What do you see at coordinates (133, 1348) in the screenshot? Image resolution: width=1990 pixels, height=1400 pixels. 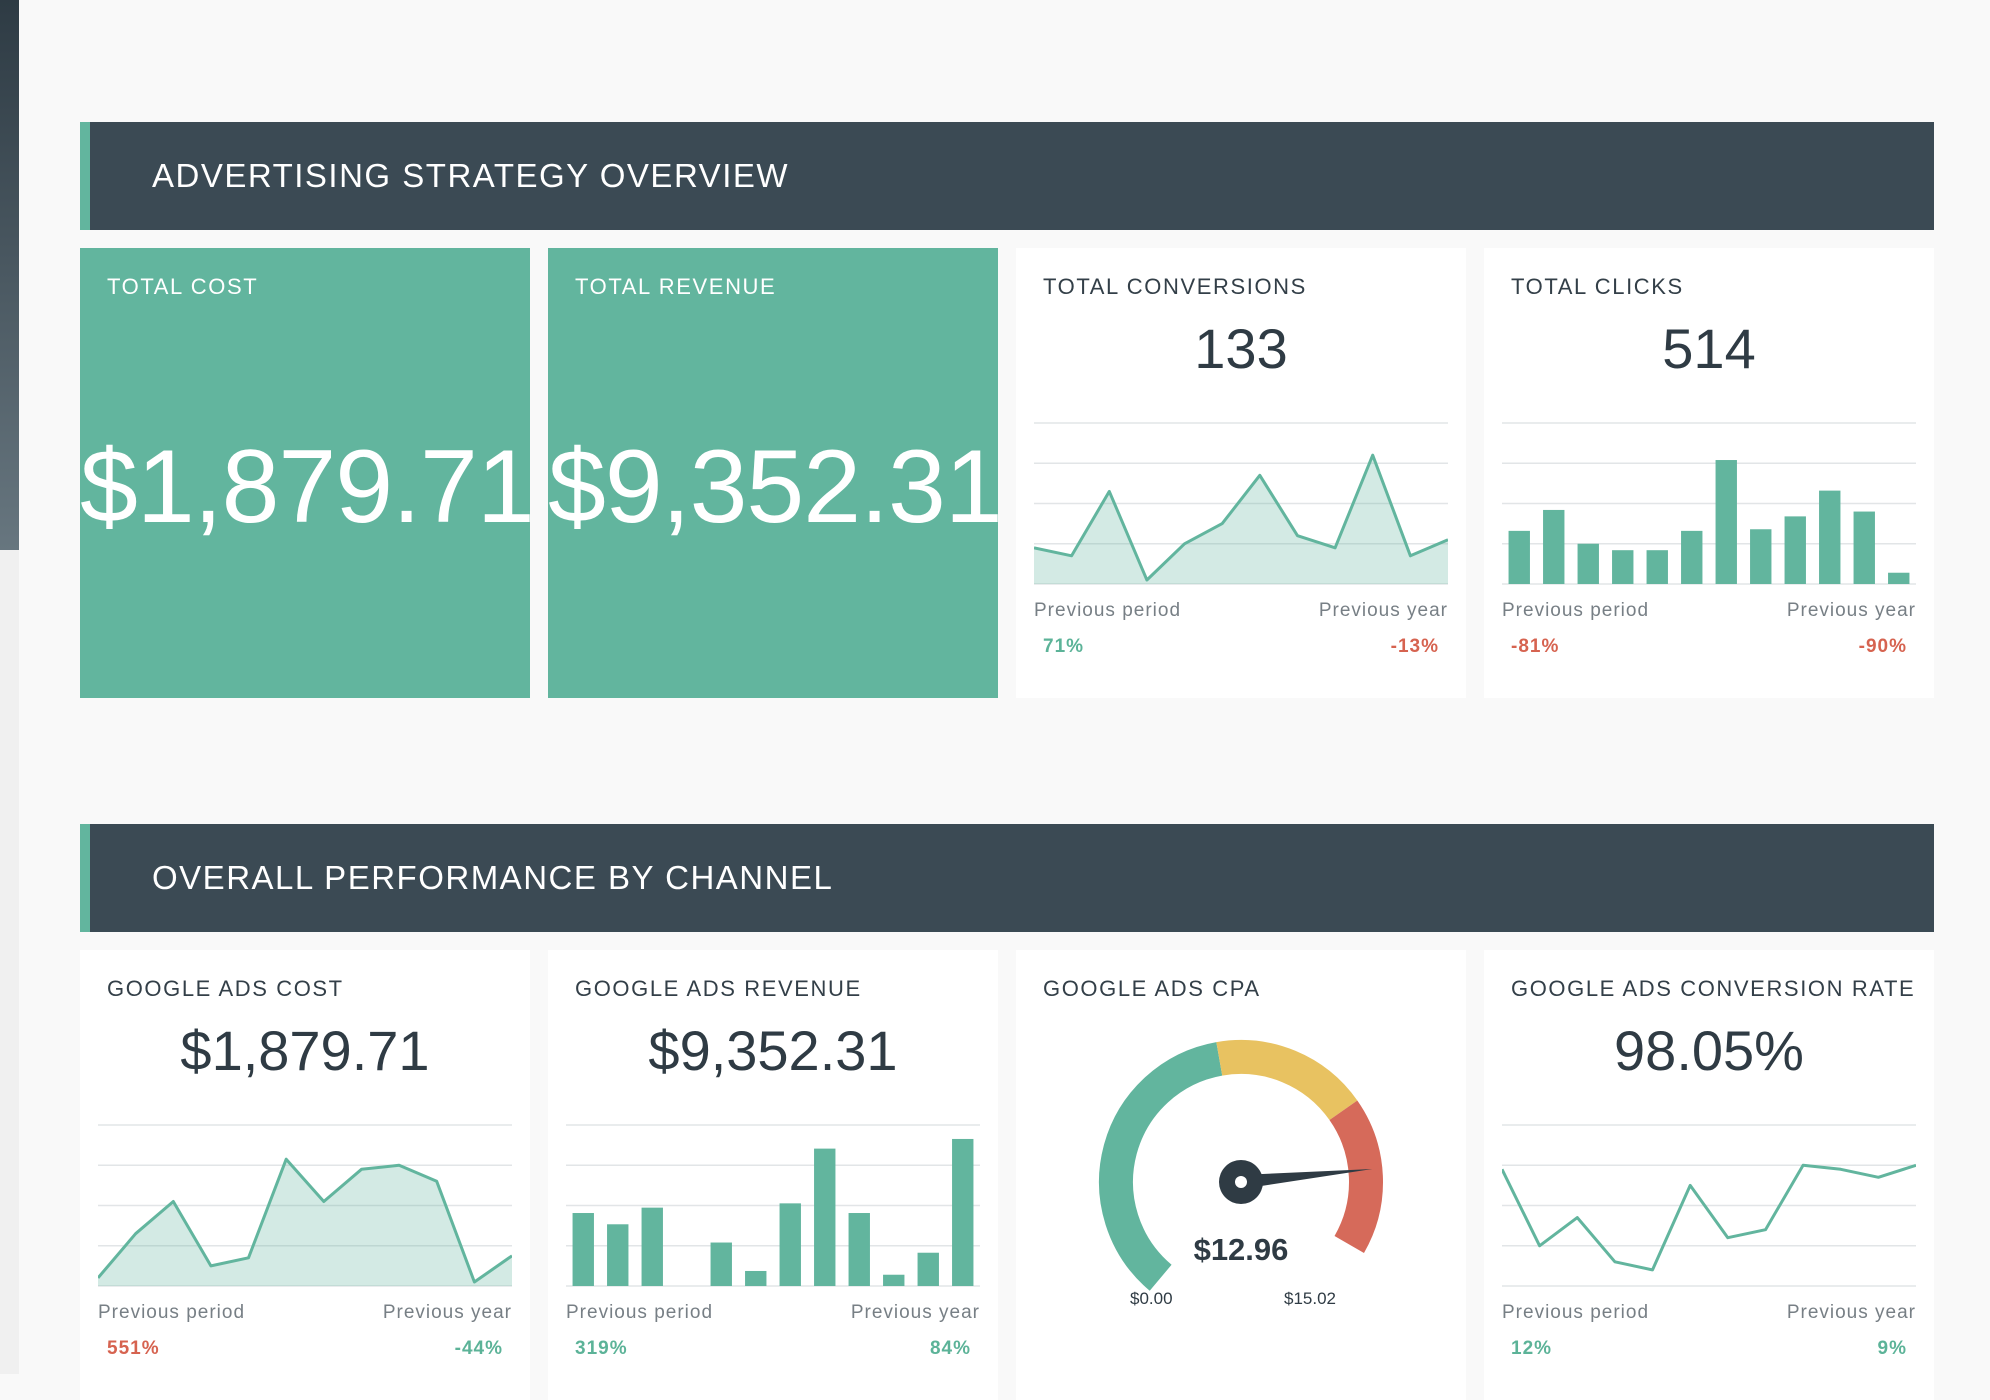 I see `previous-period-change: 551%` at bounding box center [133, 1348].